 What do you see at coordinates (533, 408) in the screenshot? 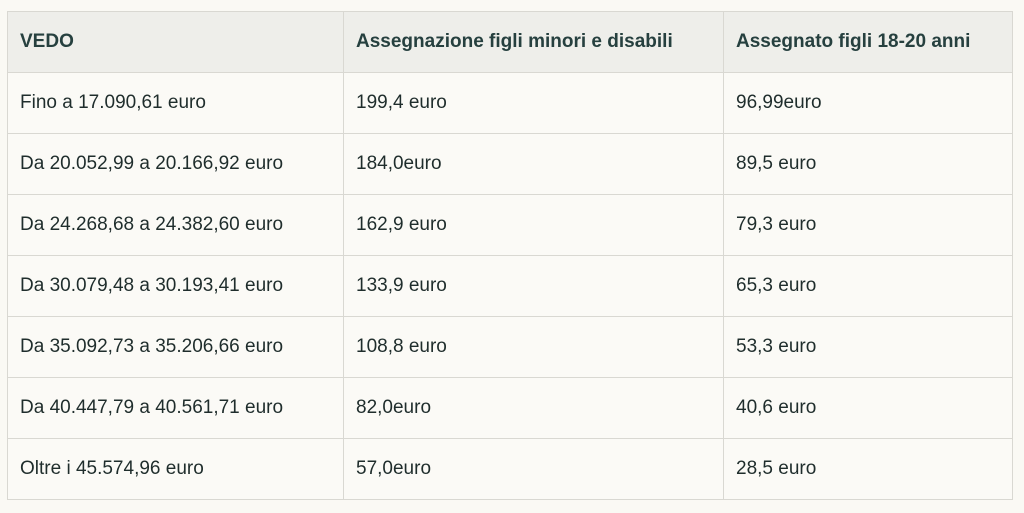
I see `cell-minor-disabled-amount: 82,0euro` at bounding box center [533, 408].